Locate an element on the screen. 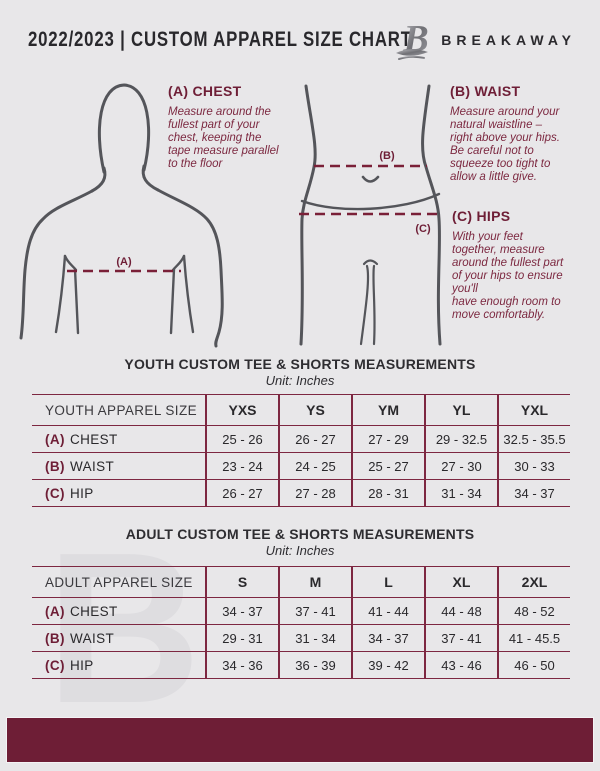 This screenshot has height=771, width=600. waist-heading: (B) WAIST is located at coordinates (485, 91).